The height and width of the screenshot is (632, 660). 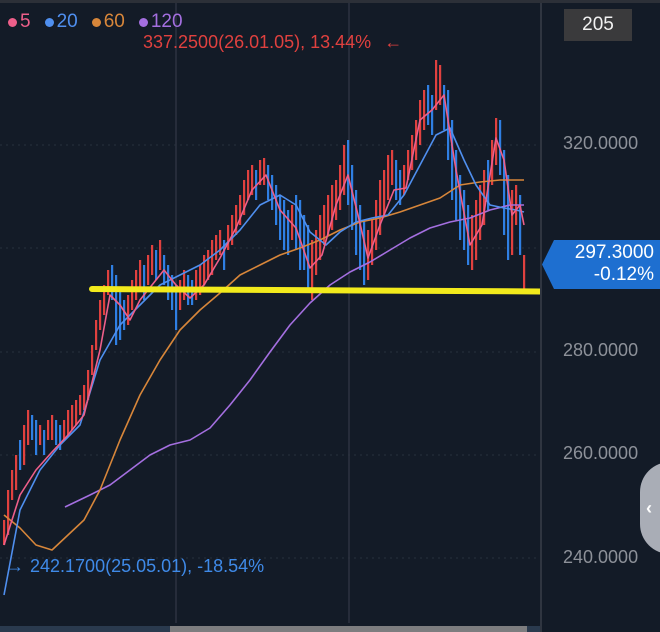 What do you see at coordinates (330, 1) in the screenshot?
I see `top-border` at bounding box center [330, 1].